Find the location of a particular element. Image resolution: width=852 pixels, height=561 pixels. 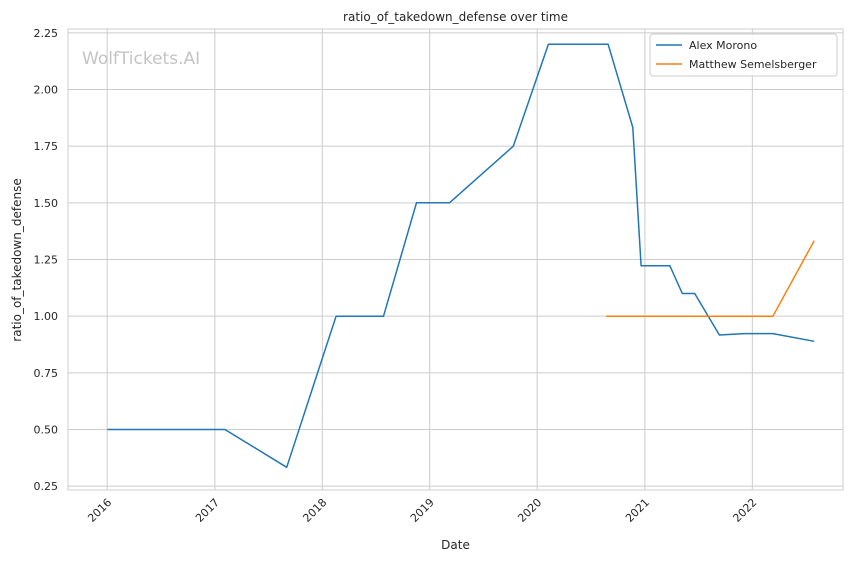

legend-box is located at coordinates (743, 55).